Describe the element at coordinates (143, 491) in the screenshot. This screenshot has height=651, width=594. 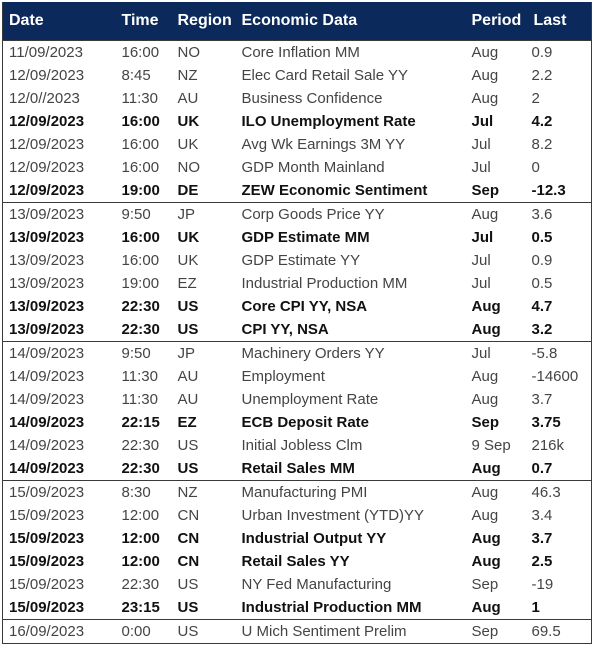
I see `cell-time: 8:30` at that location.